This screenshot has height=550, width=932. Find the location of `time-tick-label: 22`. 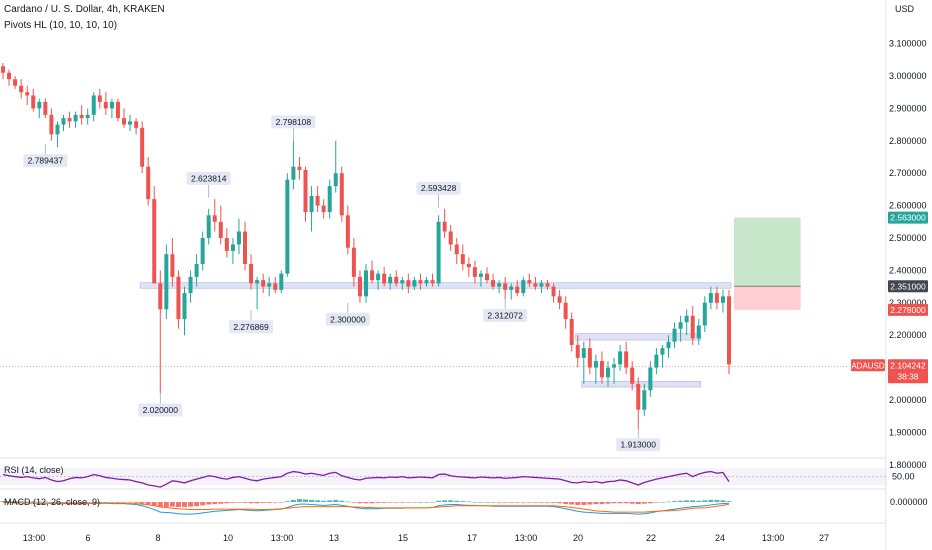

time-tick-label: 22 is located at coordinates (651, 538).